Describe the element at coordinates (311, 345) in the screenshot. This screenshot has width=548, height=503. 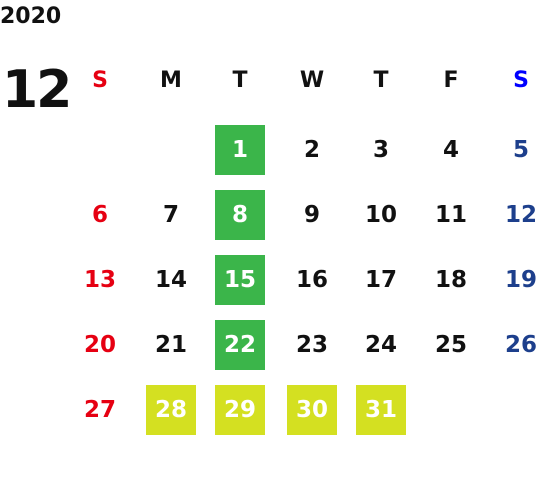
I see `day: 23` at that location.